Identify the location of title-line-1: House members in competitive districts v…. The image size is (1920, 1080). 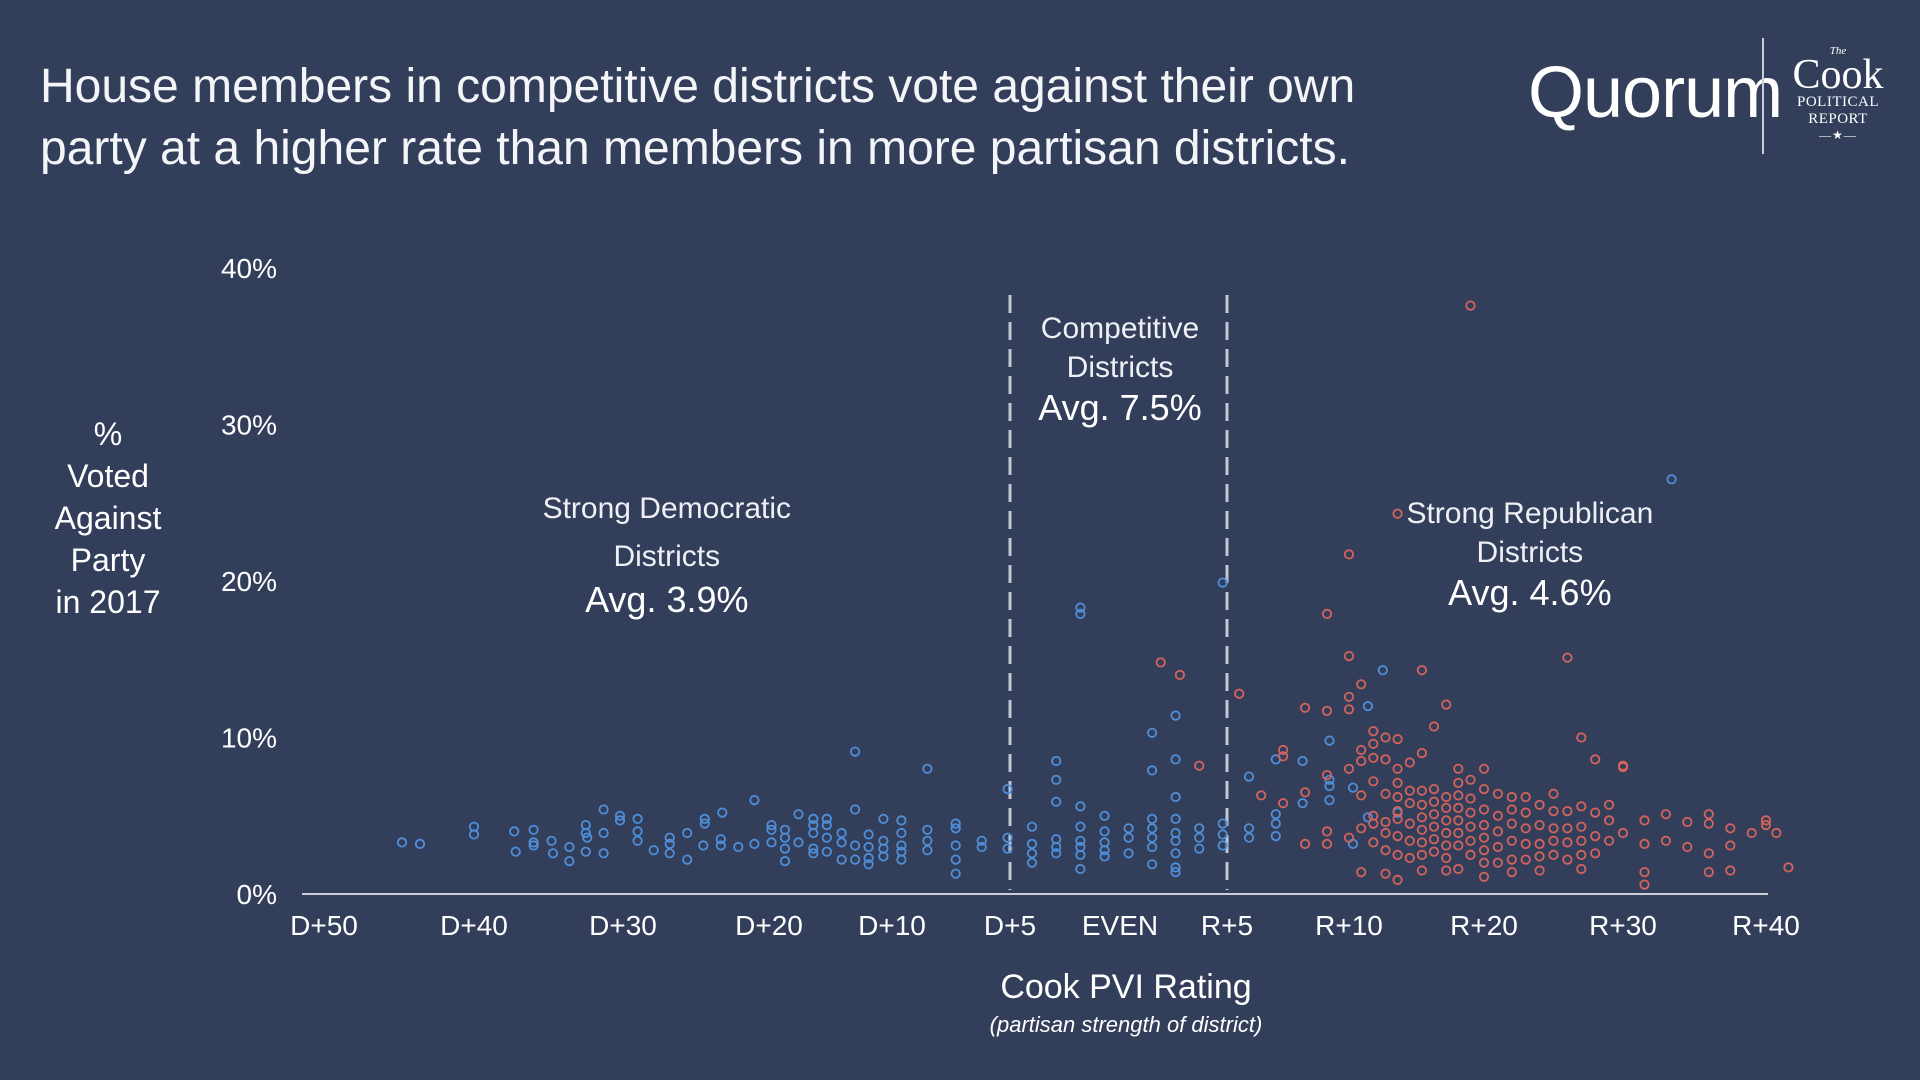
(698, 86).